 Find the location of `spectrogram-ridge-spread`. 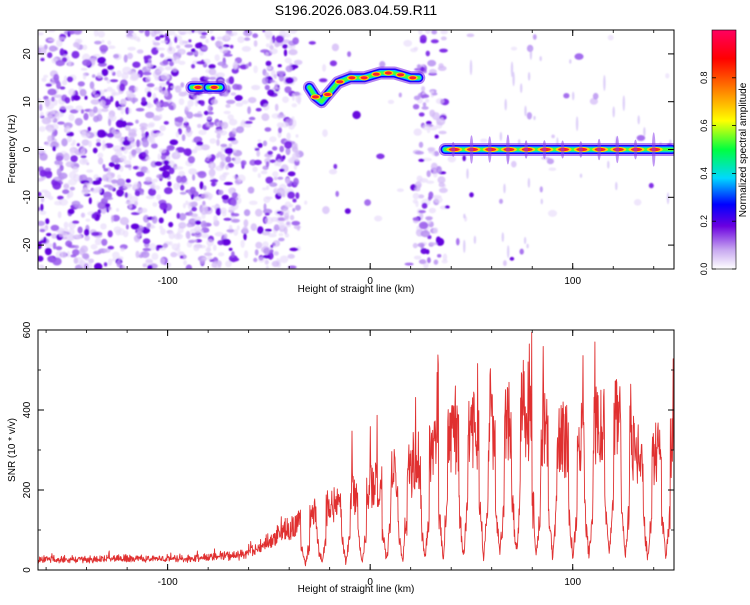

spectrogram-ridge-spread is located at coordinates (617, 149).